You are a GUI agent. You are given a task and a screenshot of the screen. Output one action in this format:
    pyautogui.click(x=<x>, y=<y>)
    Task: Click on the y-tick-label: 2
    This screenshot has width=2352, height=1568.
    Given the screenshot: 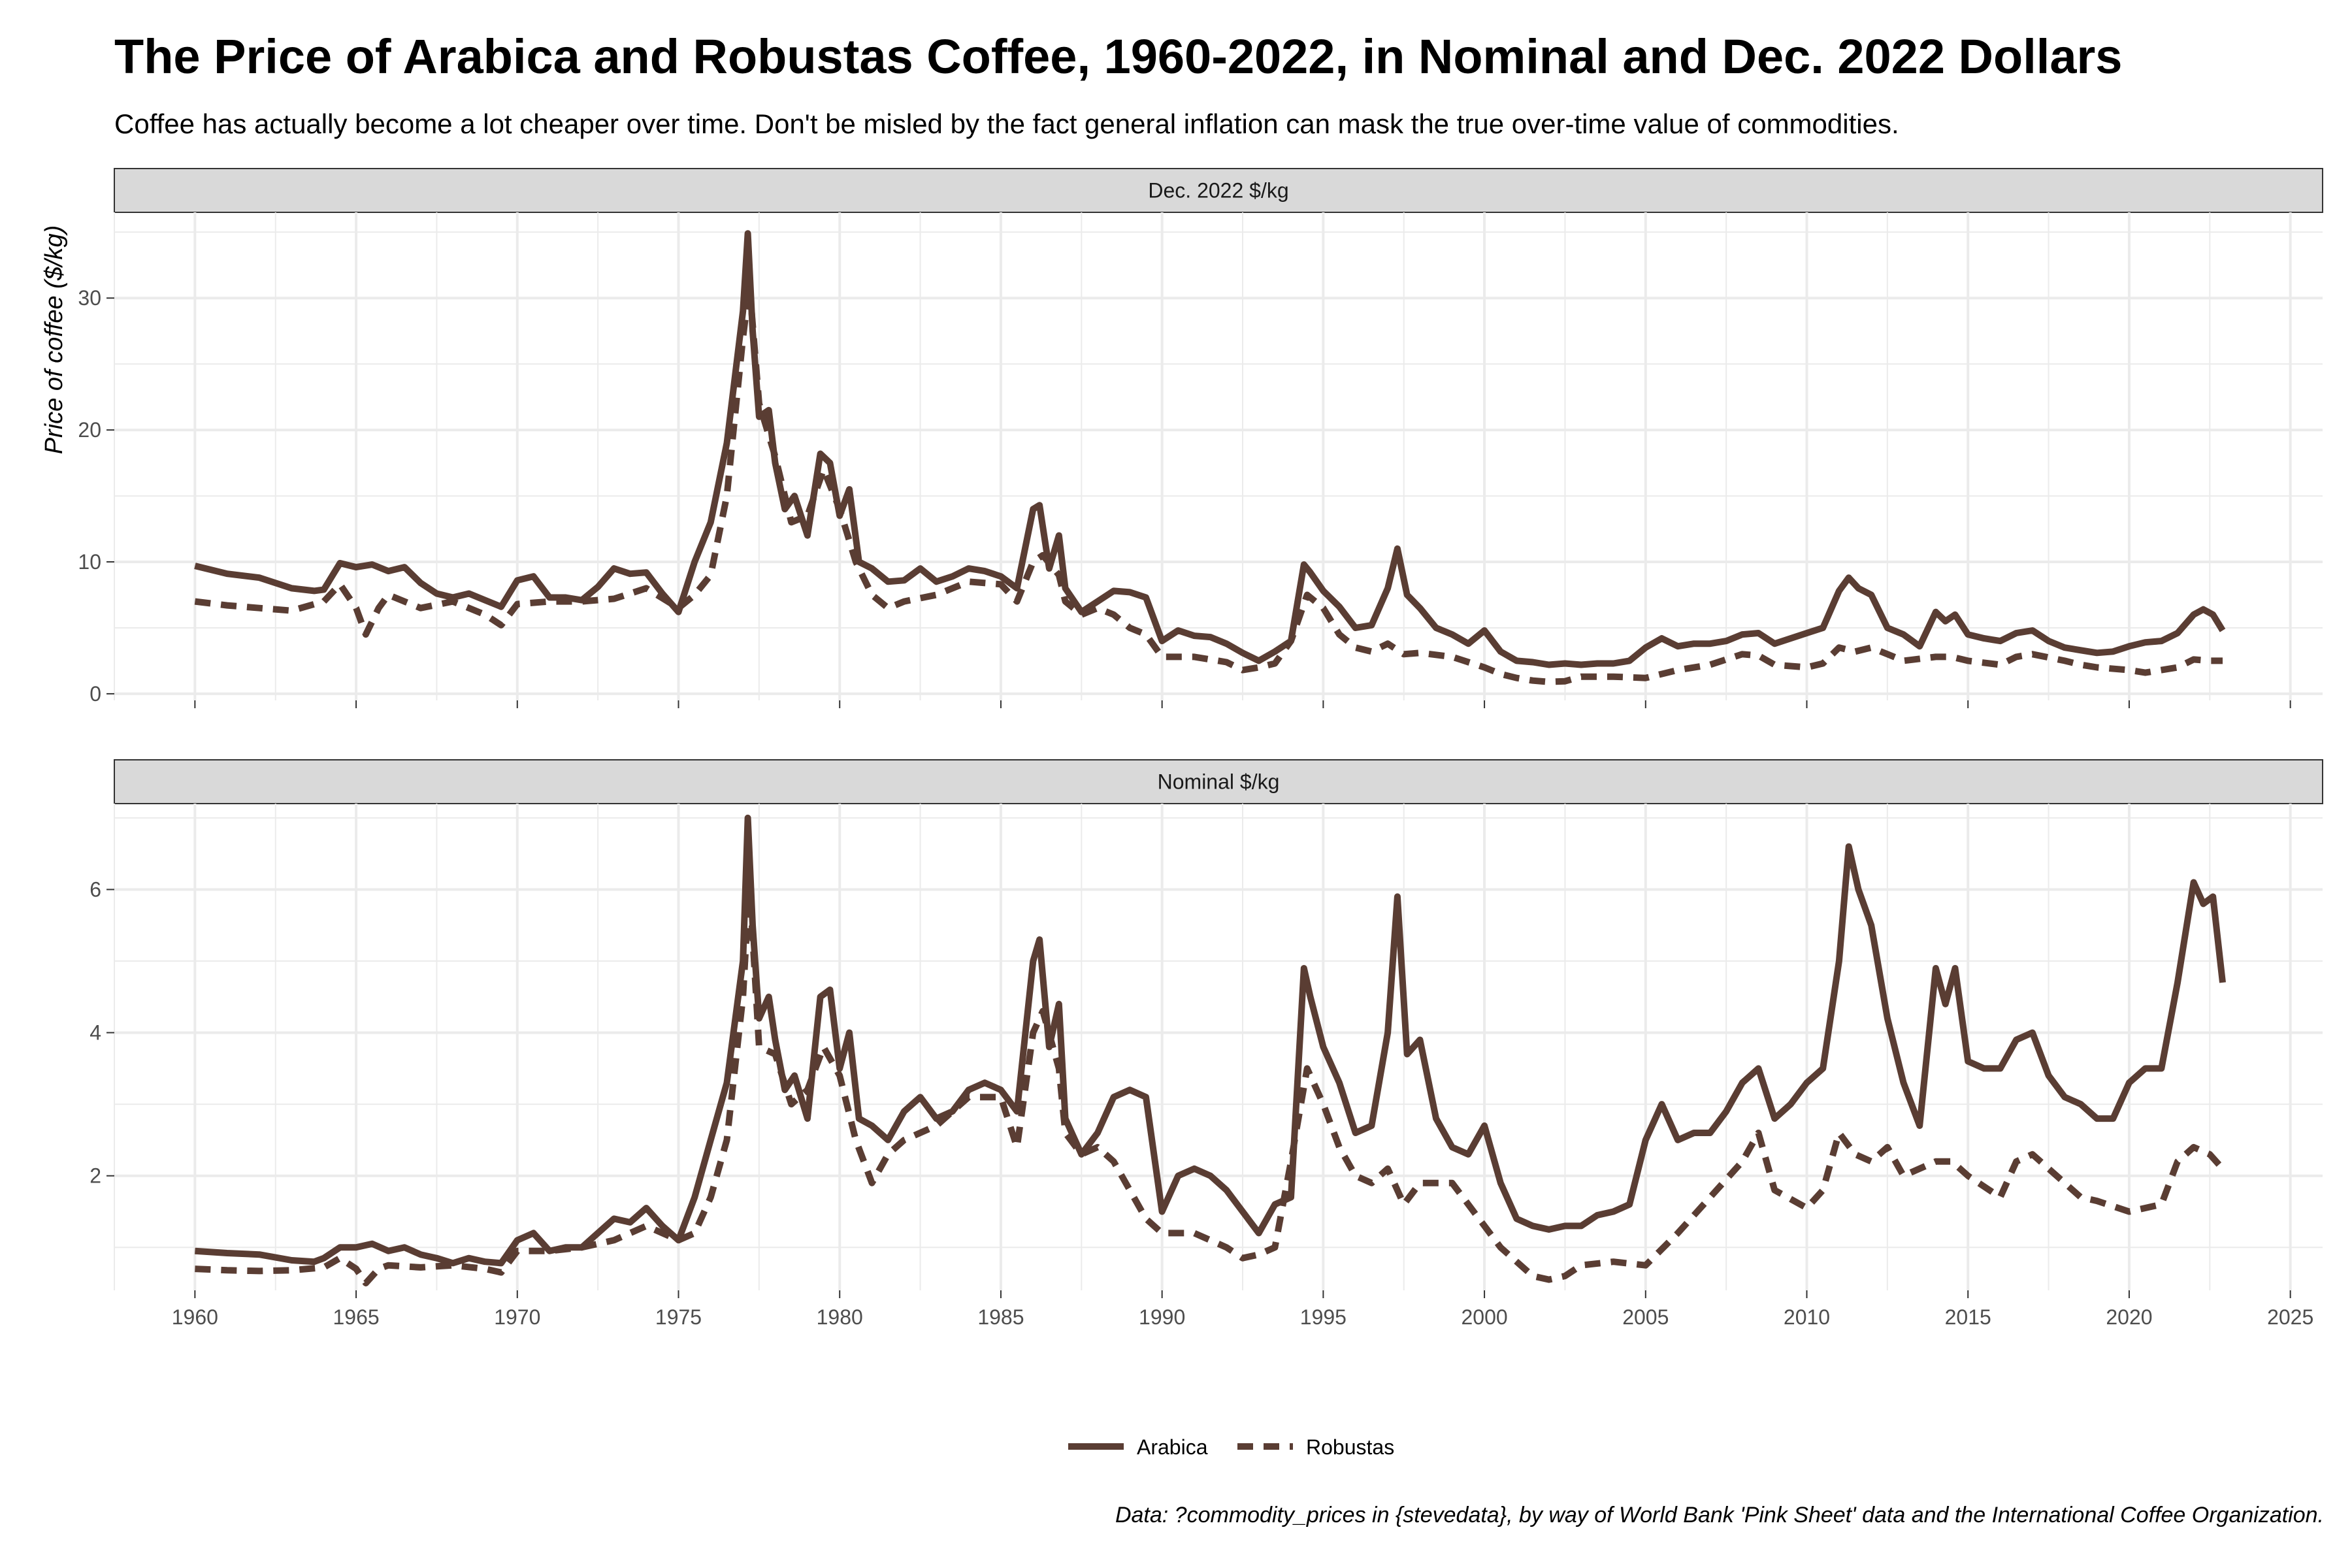 What is the action you would take?
    pyautogui.click(x=95, y=1176)
    